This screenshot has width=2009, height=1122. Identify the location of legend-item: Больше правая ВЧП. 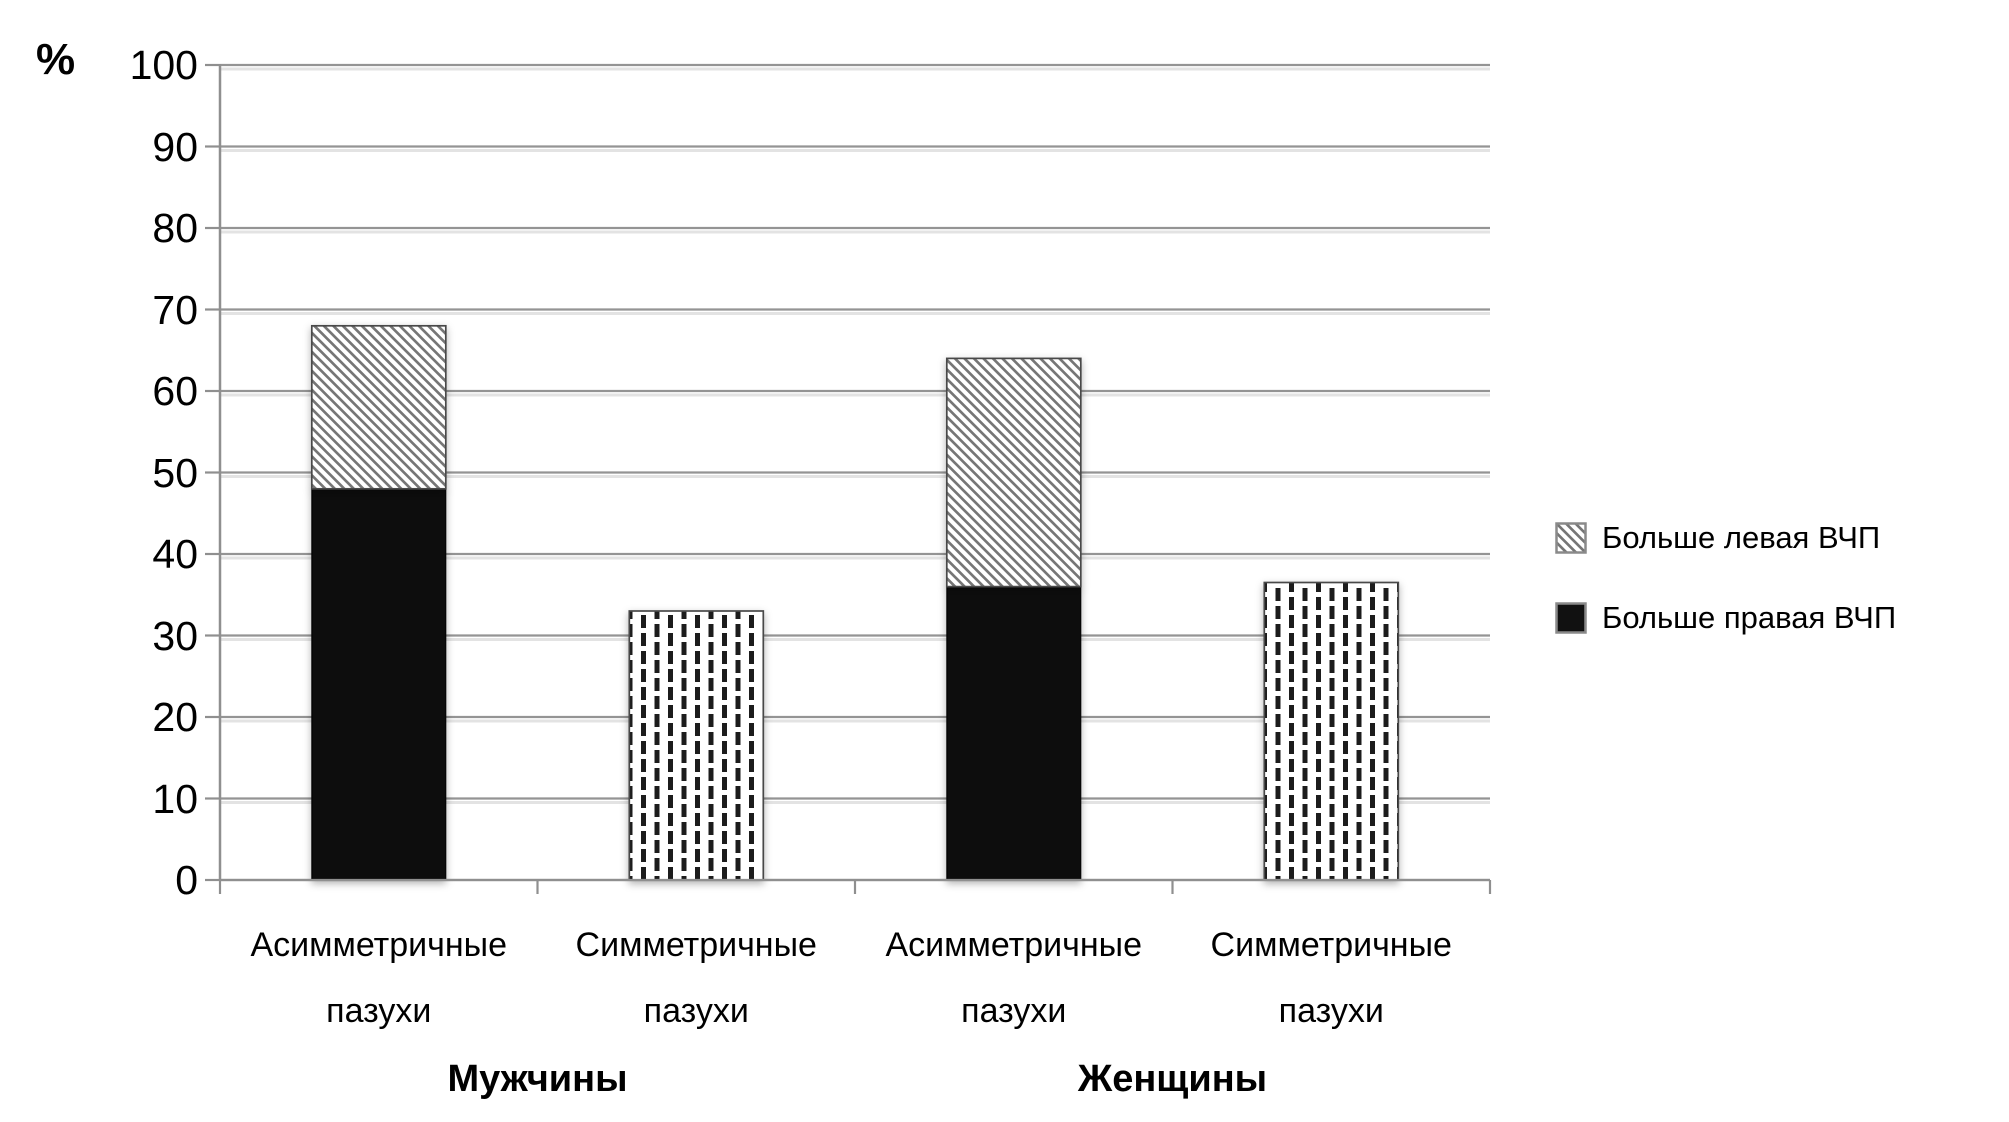
(1725, 618).